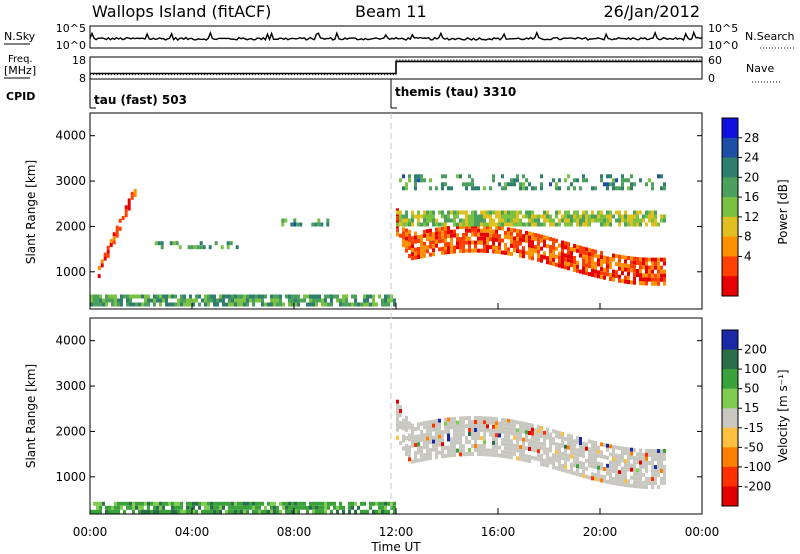 This screenshot has width=800, height=554. What do you see at coordinates (754, 447) in the screenshot?
I see `colorbar-tick-label: -50` at bounding box center [754, 447].